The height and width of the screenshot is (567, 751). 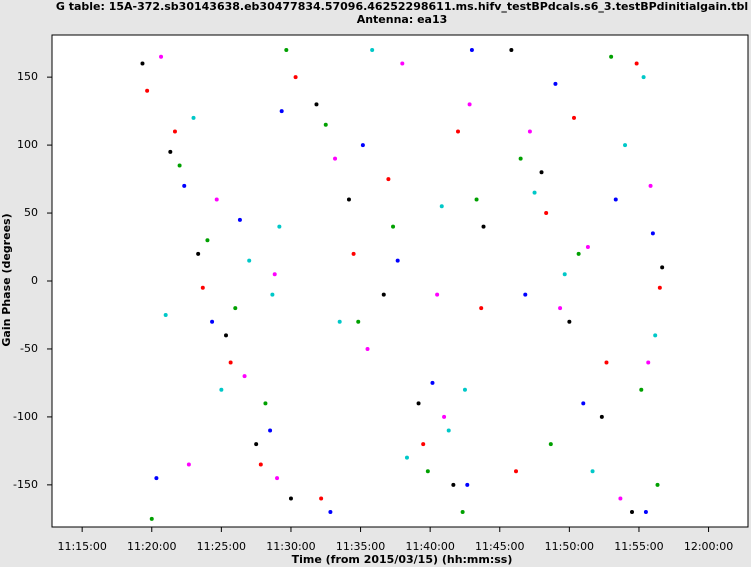 What do you see at coordinates (221, 546) in the screenshot?
I see `x-tick-label: 11:25:00` at bounding box center [221, 546].